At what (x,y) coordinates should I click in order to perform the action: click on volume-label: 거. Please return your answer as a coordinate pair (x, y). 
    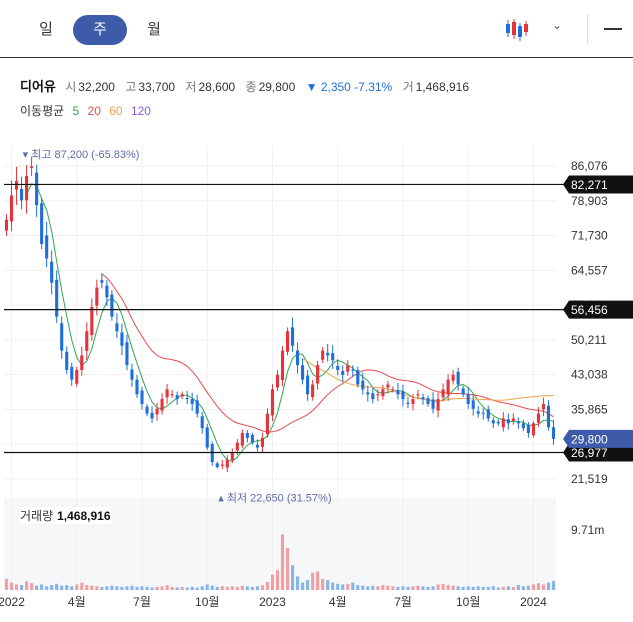
    Looking at the image, I should click on (408, 87).